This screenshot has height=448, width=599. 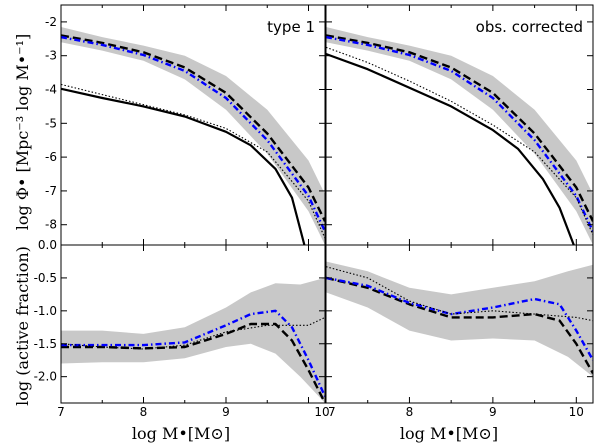 I want to click on panel-label: obs. corrected, so click(x=529, y=27).